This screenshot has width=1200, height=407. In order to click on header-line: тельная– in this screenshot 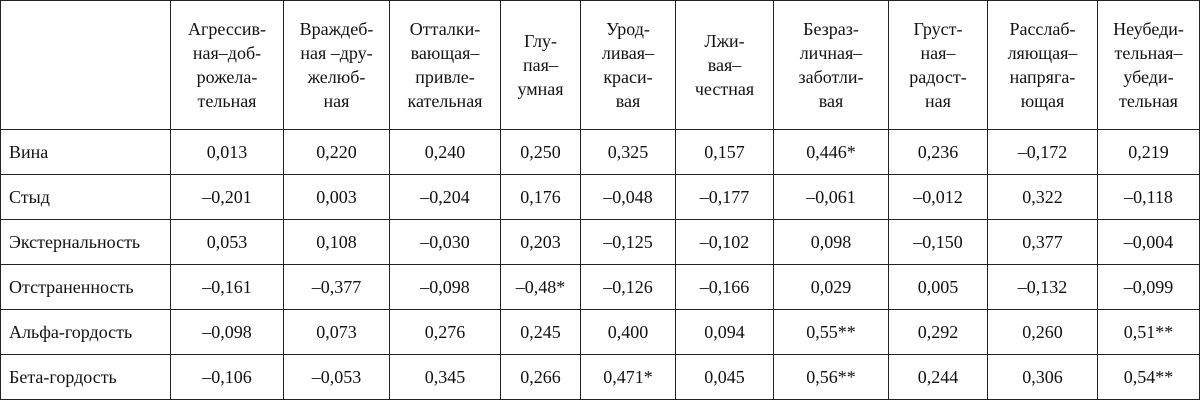, I will do `click(1148, 53)`.